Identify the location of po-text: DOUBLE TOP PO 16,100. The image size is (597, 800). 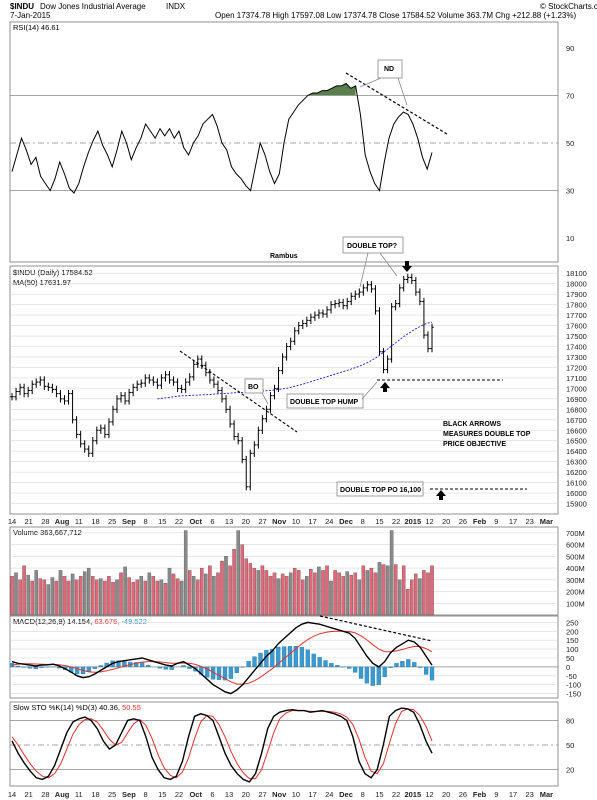
(380, 490).